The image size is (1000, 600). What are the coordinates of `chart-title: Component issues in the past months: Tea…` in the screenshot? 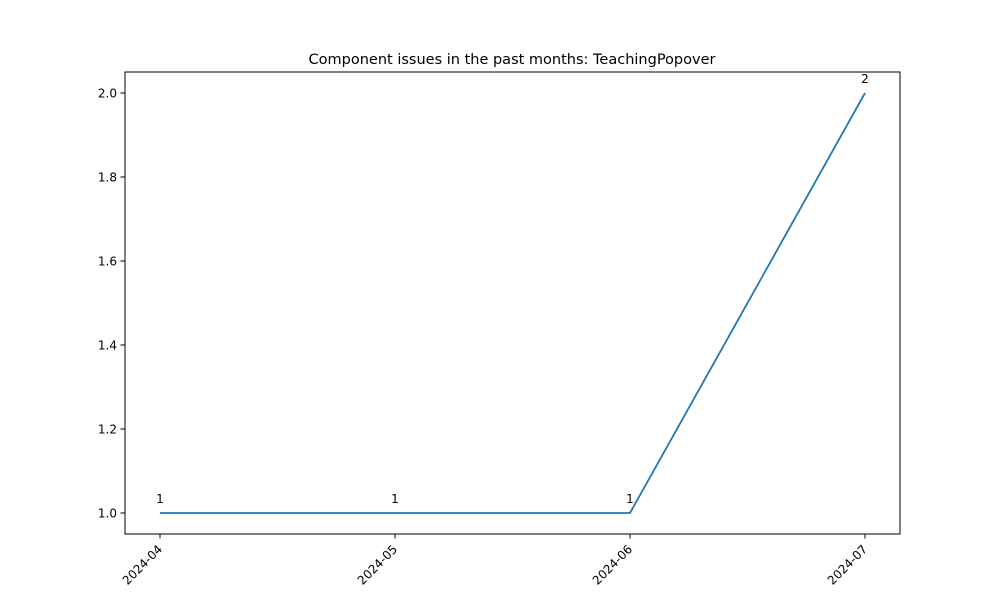 It's located at (512, 60).